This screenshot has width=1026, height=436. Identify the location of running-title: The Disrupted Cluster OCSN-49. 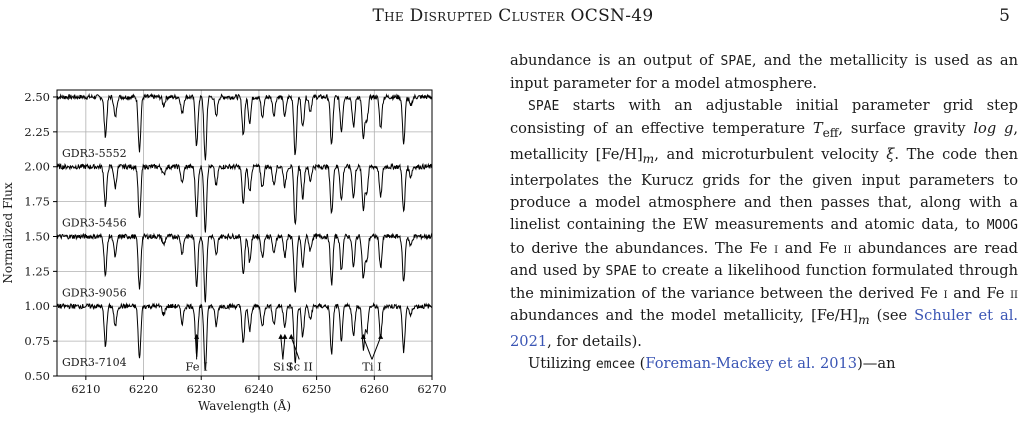
(513, 16).